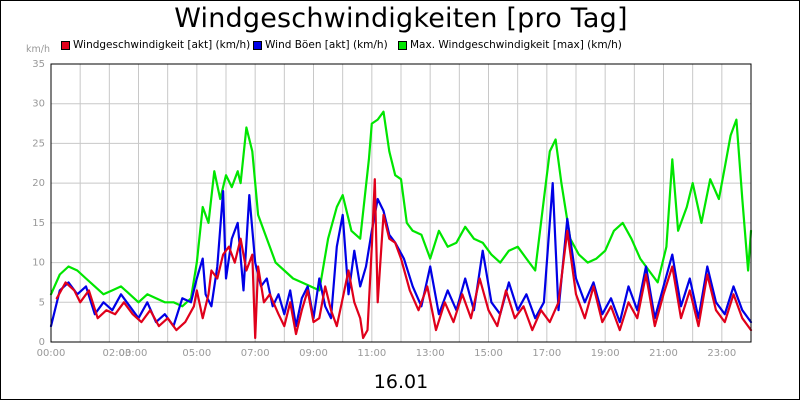 This screenshot has height=401, width=800. Describe the element at coordinates (196, 353) in the screenshot. I see `x-tick-label: 05:00` at that location.